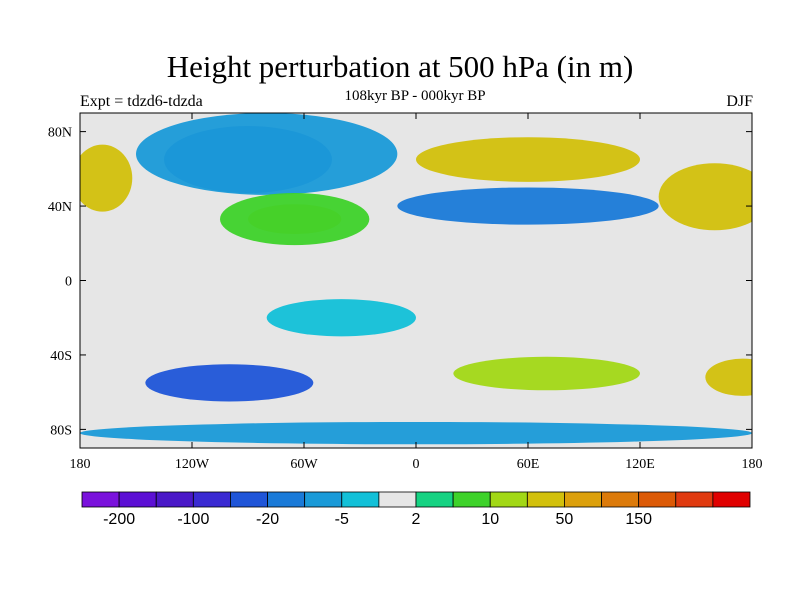 Image resolution: width=800 pixels, height=600 pixels. I want to click on x-tick-label: 0, so click(416, 464).